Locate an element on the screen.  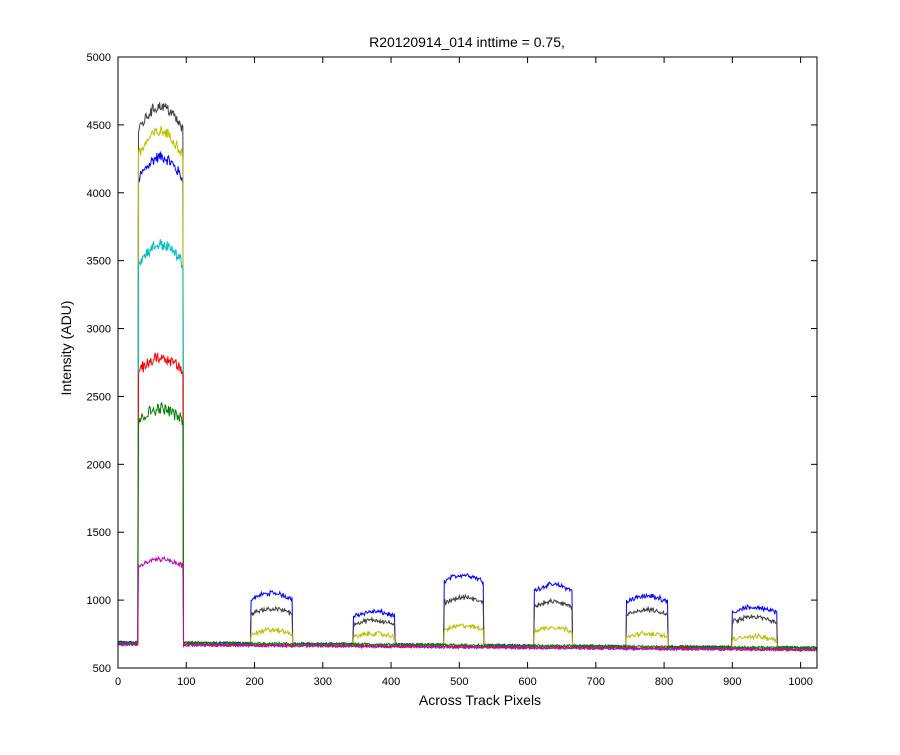
y-axis-label: Intensity (ADU) is located at coordinates (66, 348).